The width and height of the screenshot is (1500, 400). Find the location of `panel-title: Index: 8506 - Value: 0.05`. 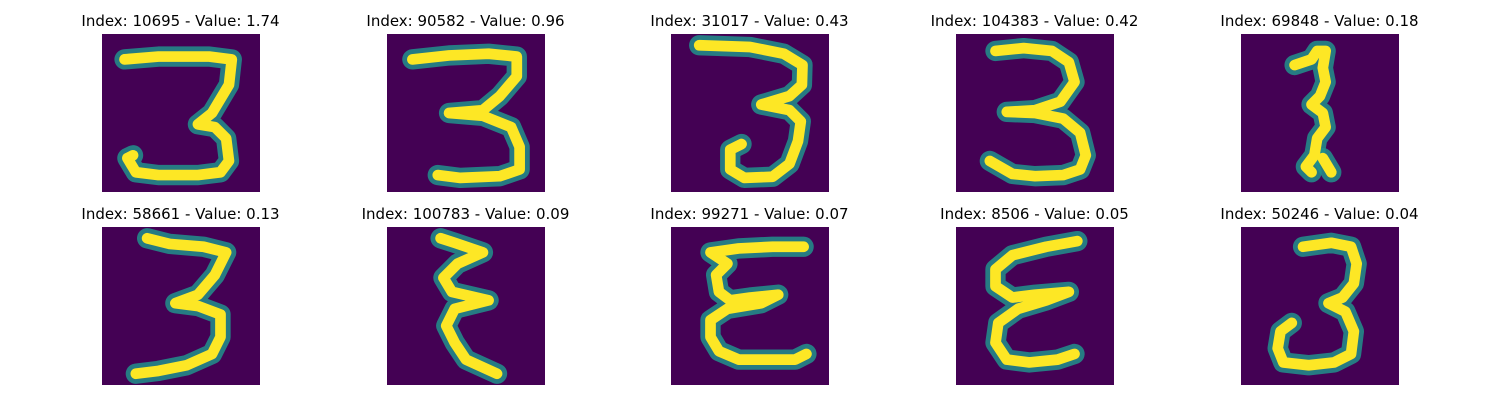

panel-title: Index: 8506 - Value: 0.05 is located at coordinates (1034, 214).